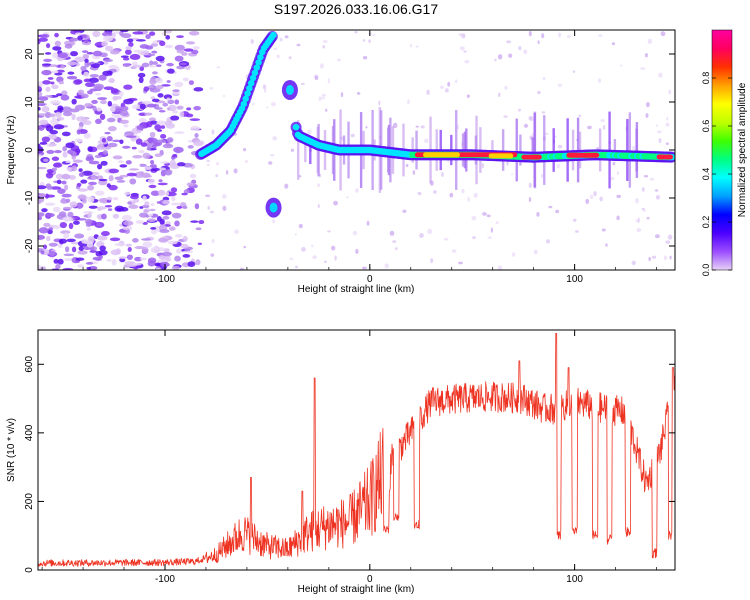 Image resolution: width=750 pixels, height=600 pixels. What do you see at coordinates (29, 432) in the screenshot?
I see `snr-y-tick-label: 400` at bounding box center [29, 432].